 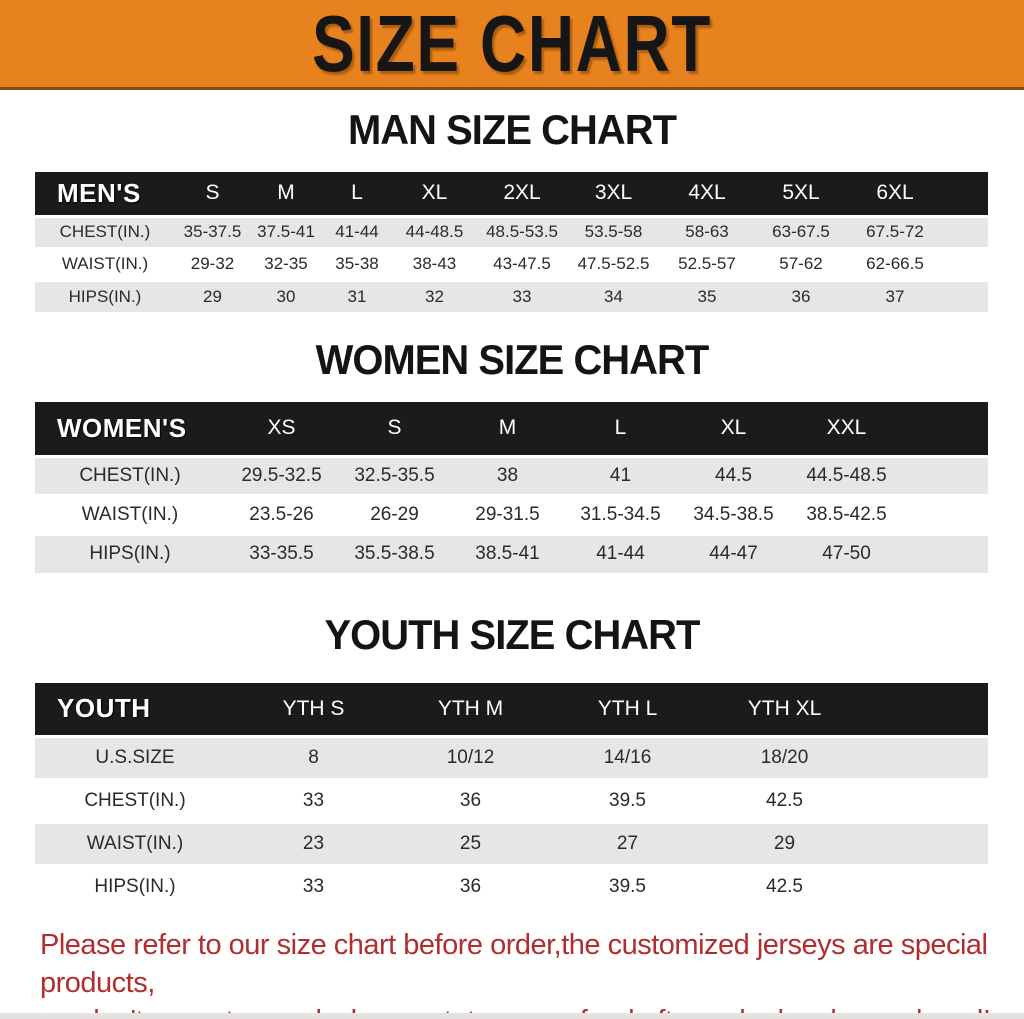 What do you see at coordinates (620, 514) in the screenshot?
I see `size-value-cell: 31.5-34.5` at bounding box center [620, 514].